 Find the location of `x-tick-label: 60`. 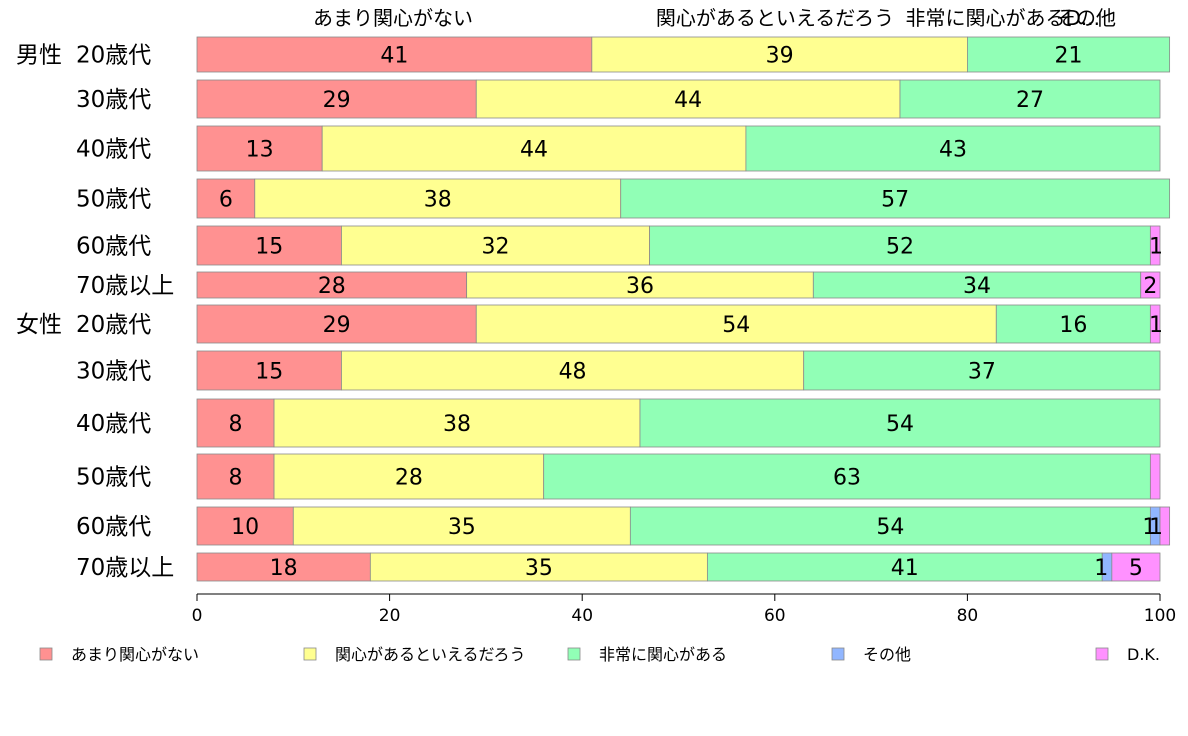

x-tick-label: 60 is located at coordinates (775, 616).